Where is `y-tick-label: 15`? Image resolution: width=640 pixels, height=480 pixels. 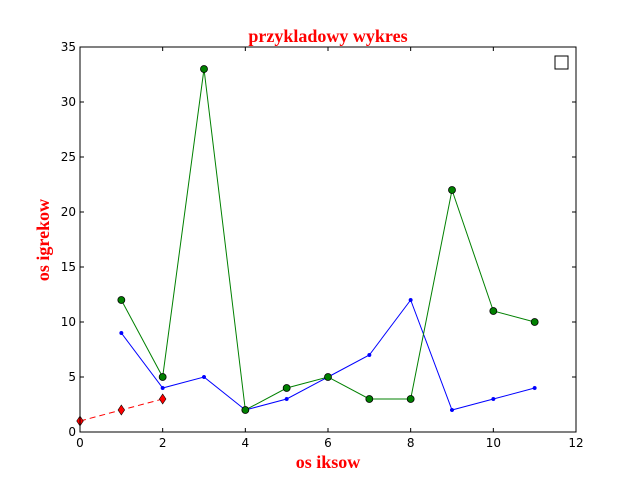 y-tick-label: 15 is located at coordinates (68, 267).